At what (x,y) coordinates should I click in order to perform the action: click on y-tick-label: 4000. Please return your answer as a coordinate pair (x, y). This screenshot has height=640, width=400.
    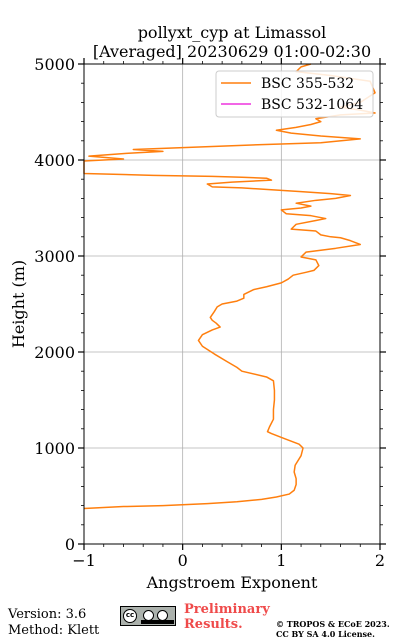
    Looking at the image, I should click on (54, 160).